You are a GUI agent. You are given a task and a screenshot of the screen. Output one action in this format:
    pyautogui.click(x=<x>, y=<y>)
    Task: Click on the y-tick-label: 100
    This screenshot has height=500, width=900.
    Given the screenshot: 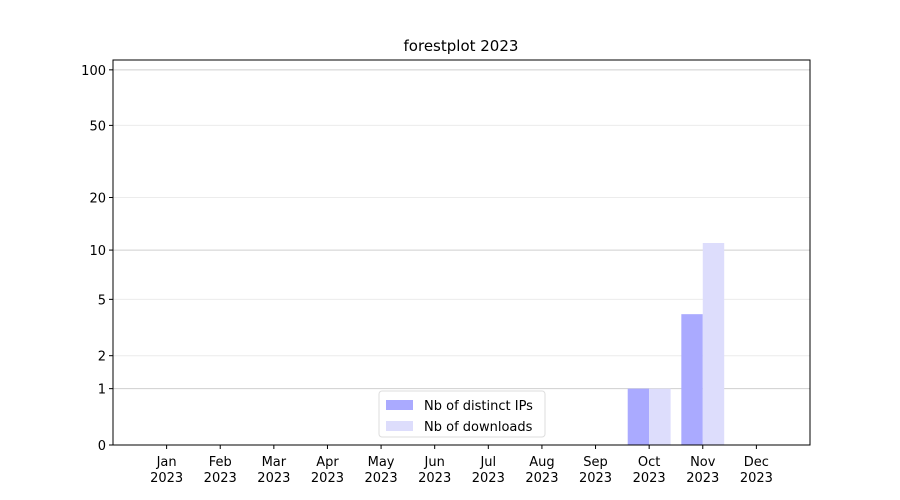 What is the action you would take?
    pyautogui.click(x=93, y=71)
    